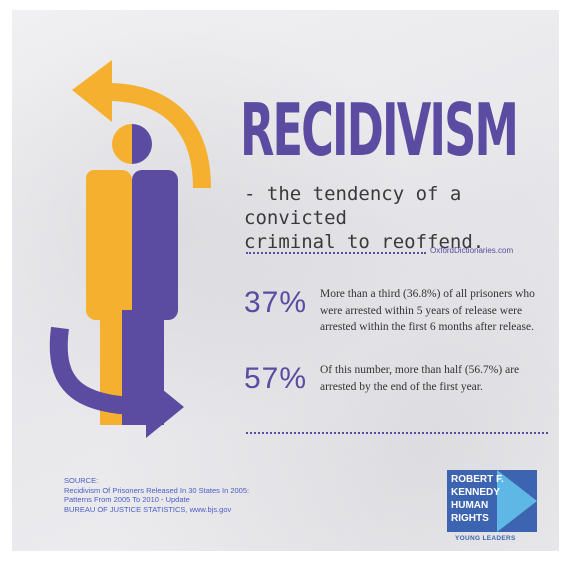  Describe the element at coordinates (485, 538) in the screenshot. I see `logo-subtitle: YOUNG LEADERS` at that location.